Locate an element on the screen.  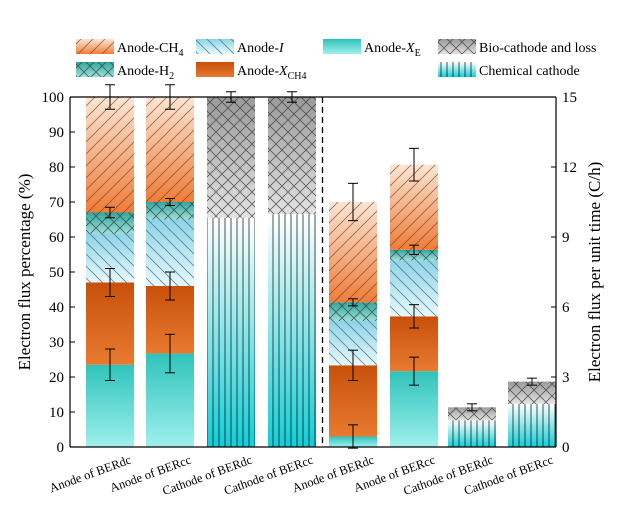
left-tick-label-10: 10 is located at coordinates (56, 413).